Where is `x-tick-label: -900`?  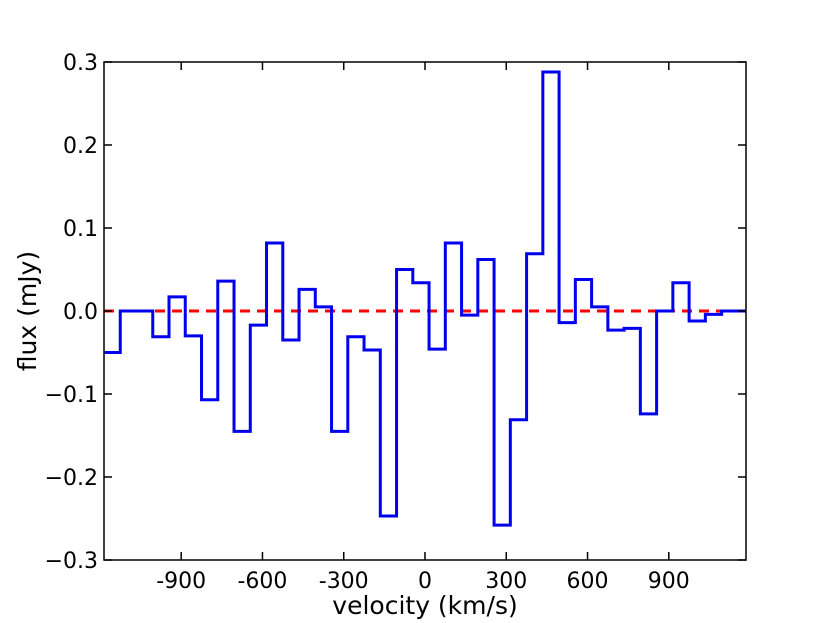
x-tick-label: -900 is located at coordinates (181, 581).